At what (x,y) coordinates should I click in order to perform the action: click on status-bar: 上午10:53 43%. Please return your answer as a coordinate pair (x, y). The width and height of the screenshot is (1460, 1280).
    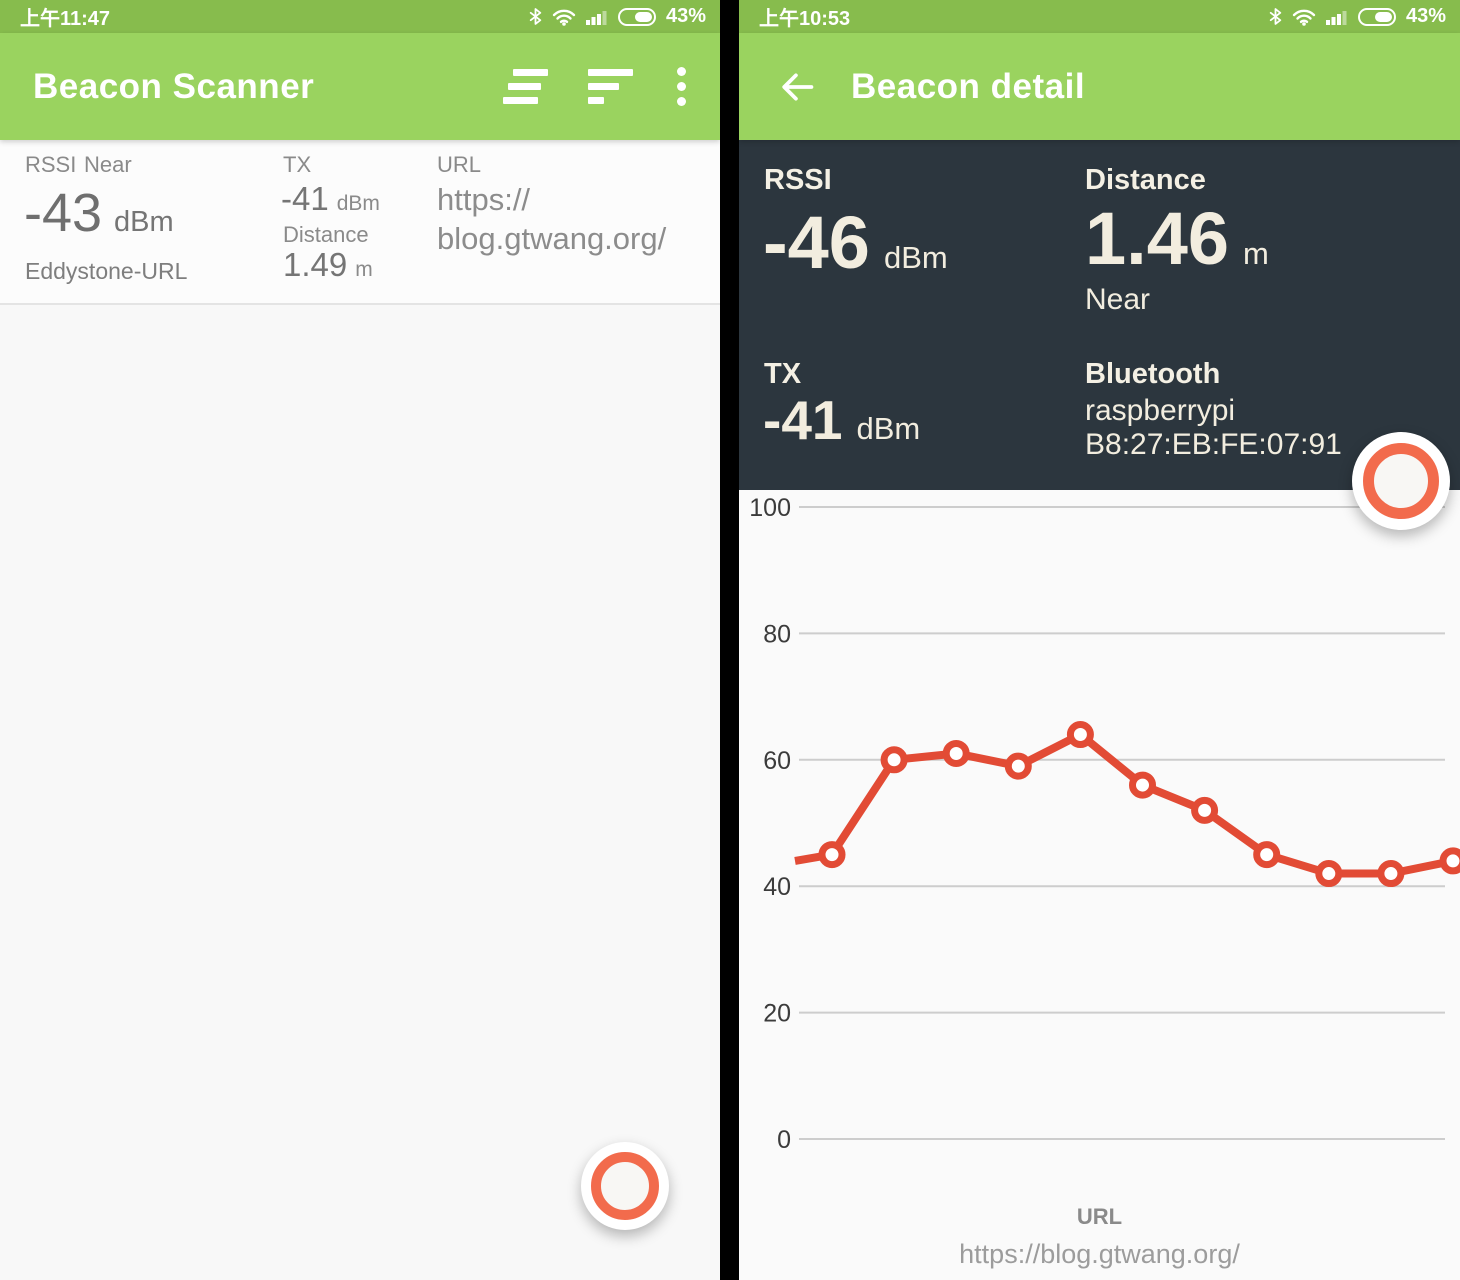
    Looking at the image, I should click on (1099, 16).